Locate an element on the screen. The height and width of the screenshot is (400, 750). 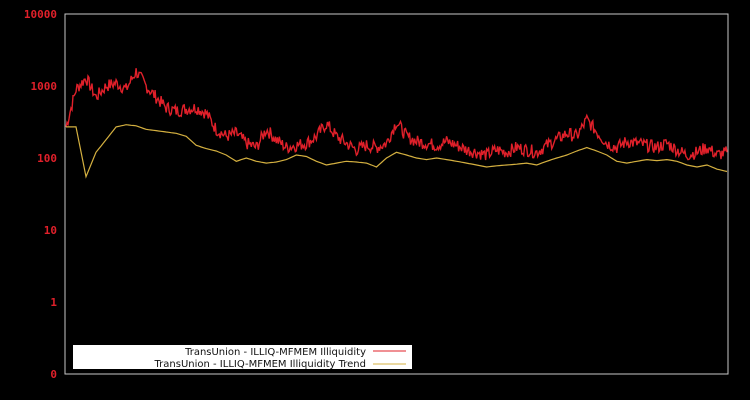
legend-label-illiquidity: TransUnion - ILLIQ-MFMEM Illiquidity is located at coordinates (275, 352).